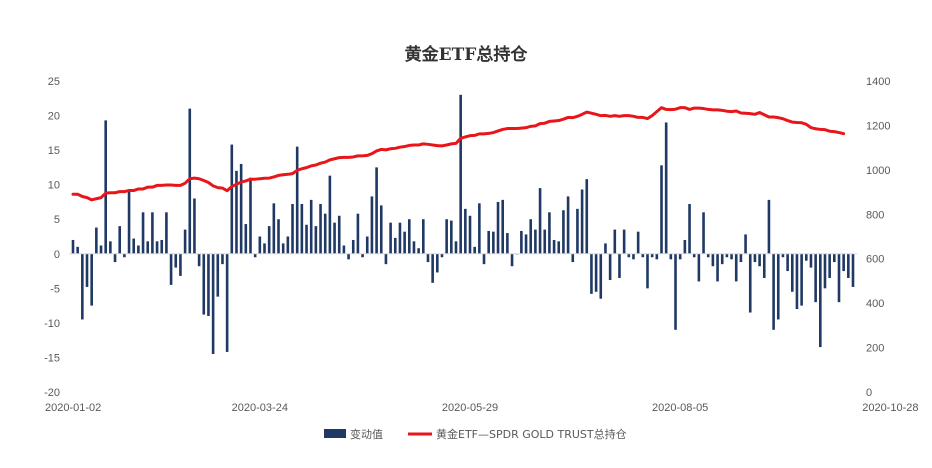 The image size is (932, 468). I want to click on left-axis-ticks: 25 20 15 10 5 0 -5 -10 -15 -20, so click(52, 237).